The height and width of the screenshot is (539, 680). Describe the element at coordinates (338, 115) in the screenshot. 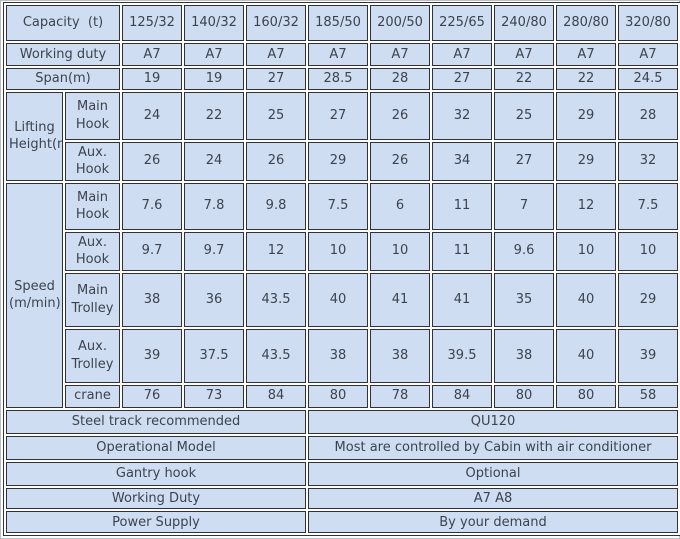

I see `value-cell-lifting: 27` at that location.